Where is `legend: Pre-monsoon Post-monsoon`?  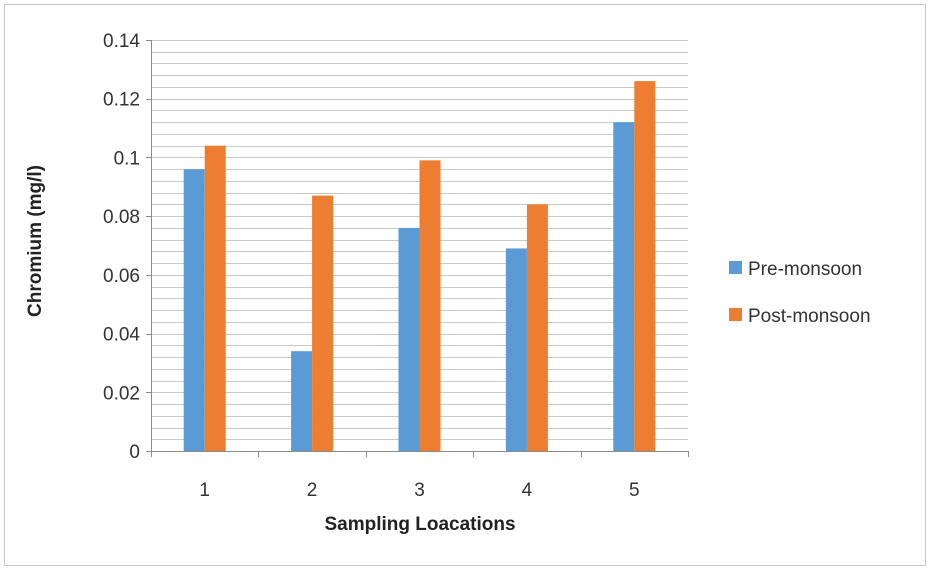 legend: Pre-monsoon Post-monsoon is located at coordinates (800, 293).